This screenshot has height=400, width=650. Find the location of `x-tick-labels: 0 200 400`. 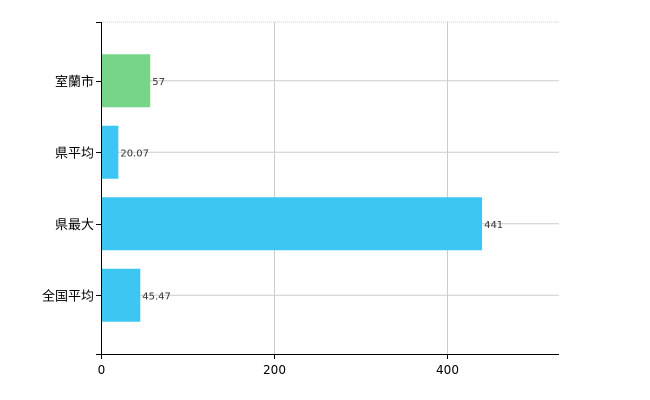

x-tick-labels: 0 200 400 is located at coordinates (278, 370).